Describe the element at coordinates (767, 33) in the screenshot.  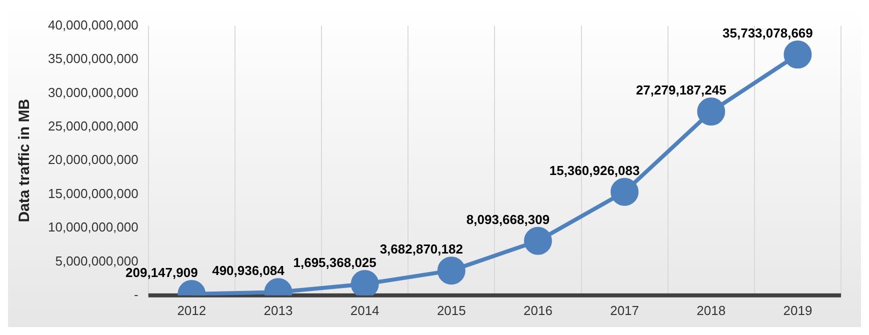
I see `data-label: 35,733,078,669` at that location.